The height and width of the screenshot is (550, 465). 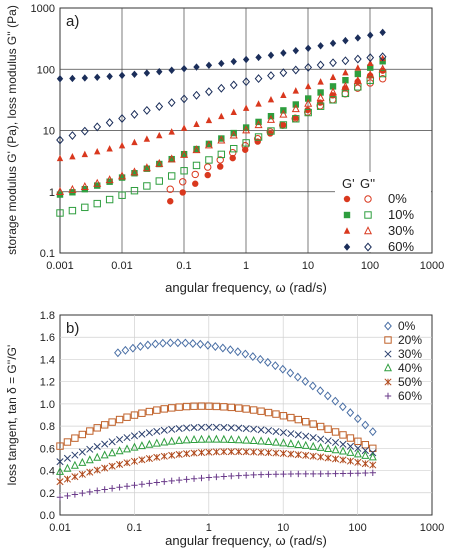 What do you see at coordinates (410, 382) in the screenshot?
I see `legend-label: 50%` at bounding box center [410, 382].